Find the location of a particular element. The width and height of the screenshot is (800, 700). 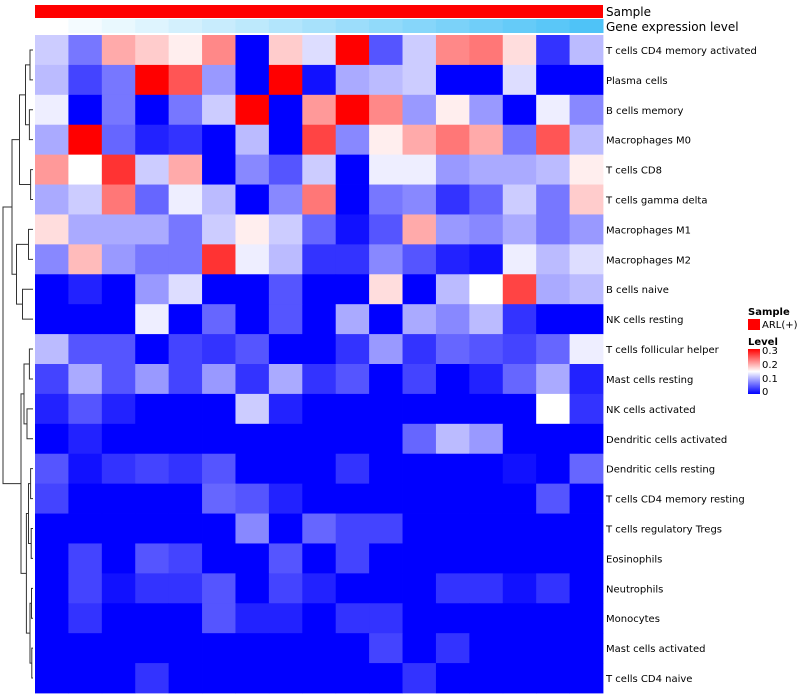

row-label: Neutrophils is located at coordinates (634, 589).